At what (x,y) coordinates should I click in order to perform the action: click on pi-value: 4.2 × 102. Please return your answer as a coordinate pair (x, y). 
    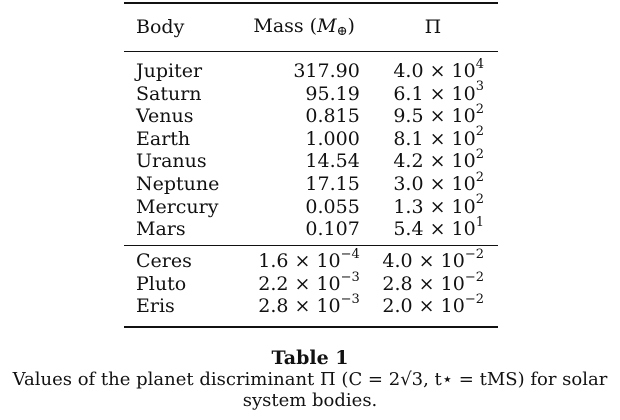
    Looking at the image, I should click on (438, 160).